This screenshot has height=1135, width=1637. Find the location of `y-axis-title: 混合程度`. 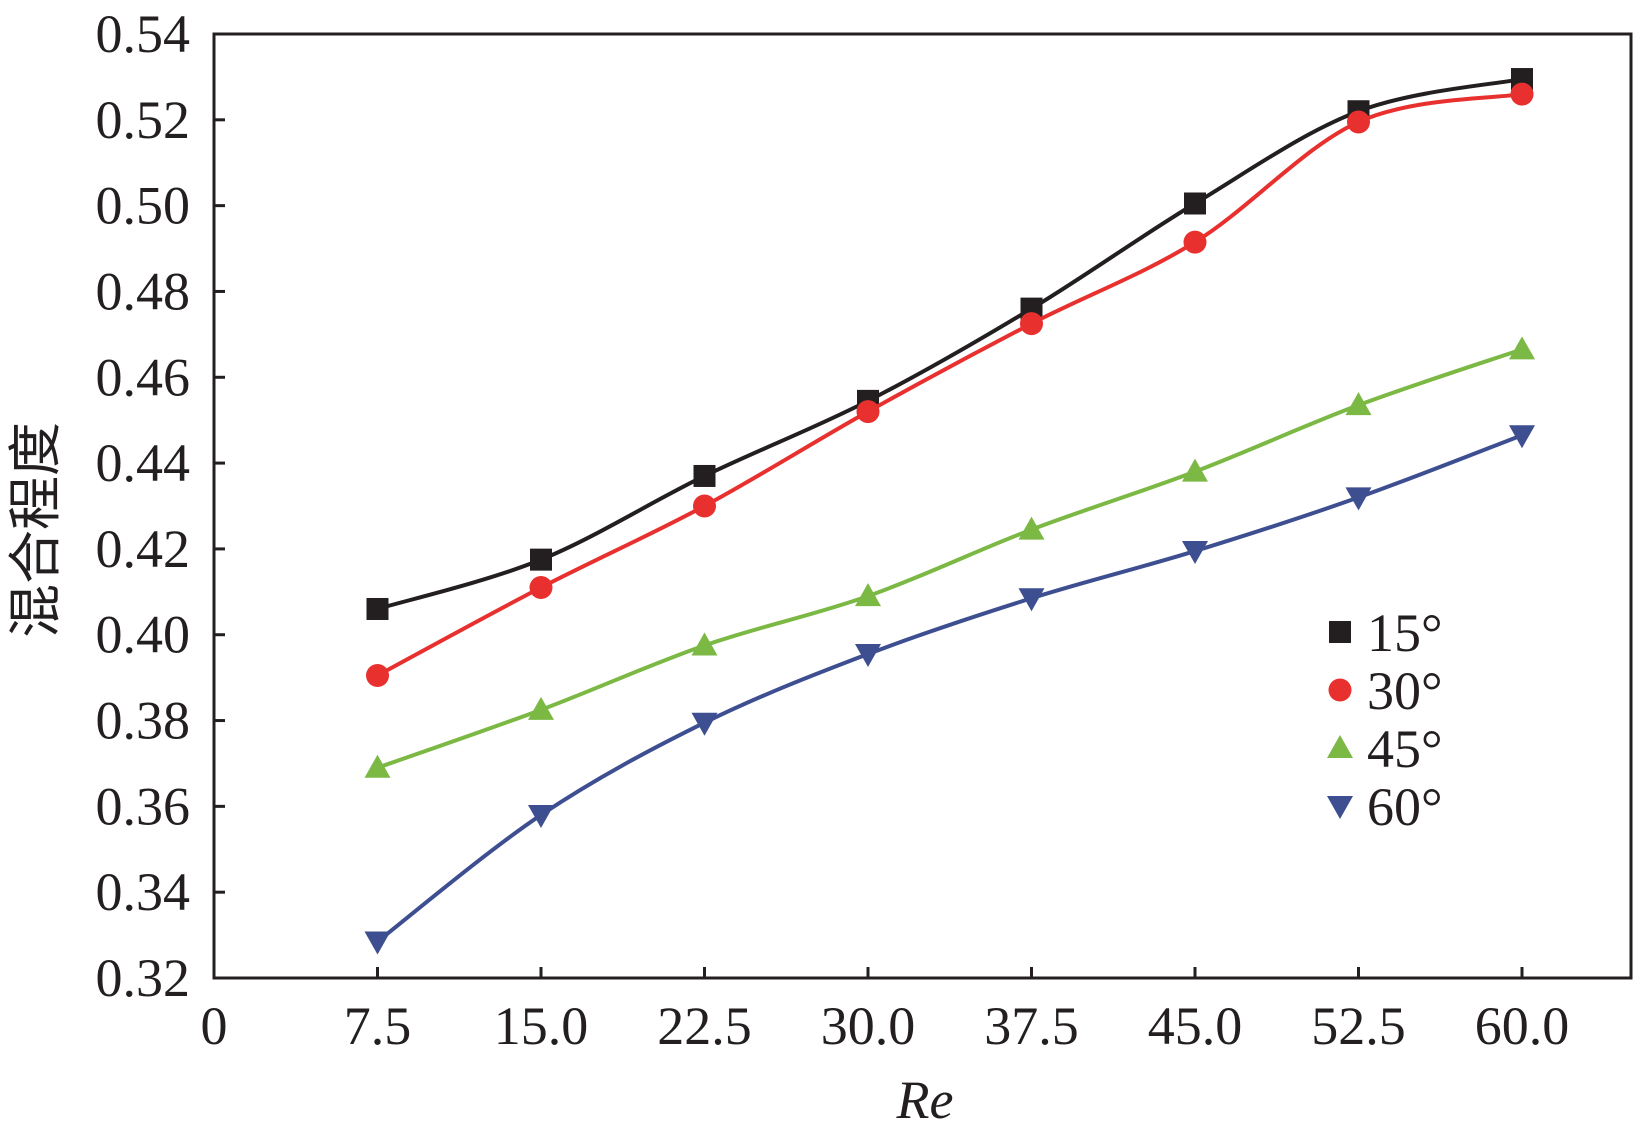

y-axis-title: 混合程度 is located at coordinates (36, 530).